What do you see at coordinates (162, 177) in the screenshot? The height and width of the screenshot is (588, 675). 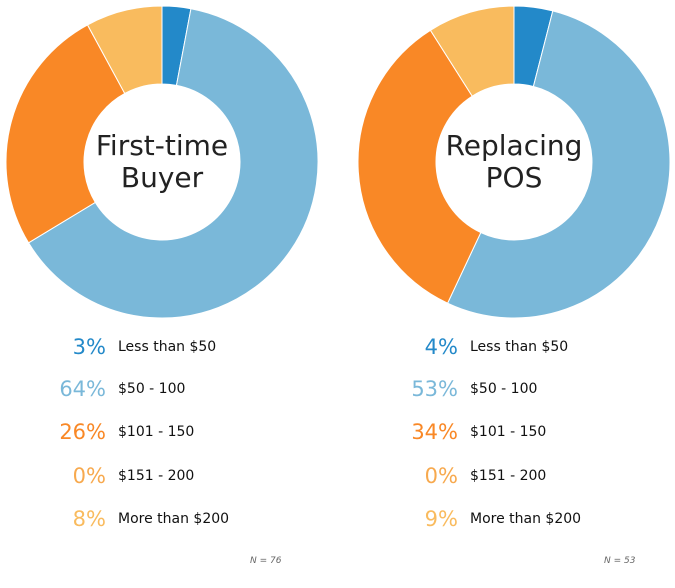 I see `chart-title-line-2: Buyer` at bounding box center [162, 177].